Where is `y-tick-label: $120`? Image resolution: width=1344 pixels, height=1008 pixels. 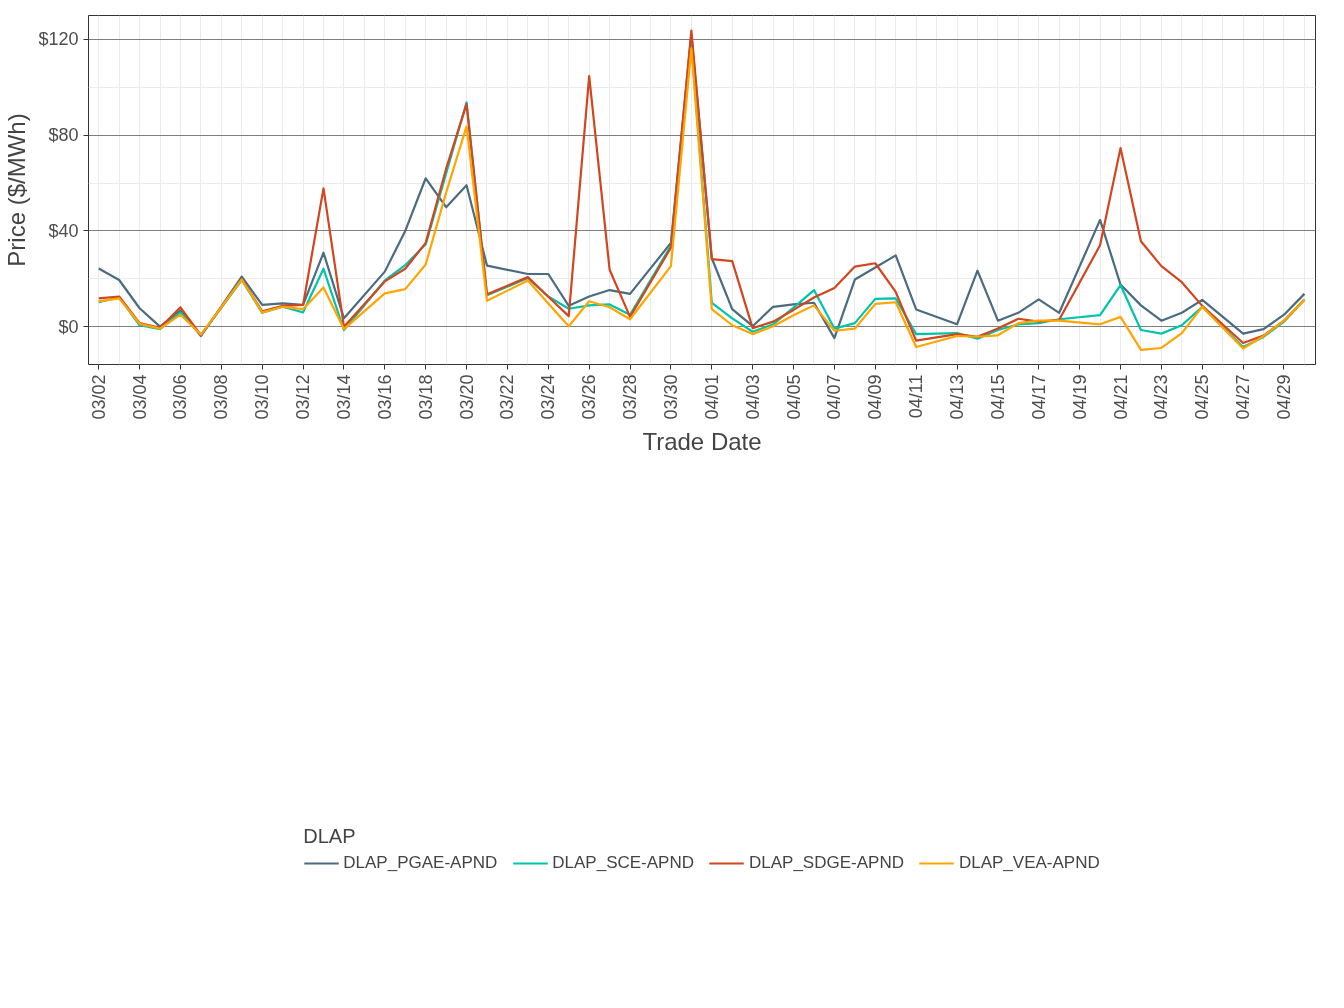 y-tick-label: $120 is located at coordinates (58, 39).